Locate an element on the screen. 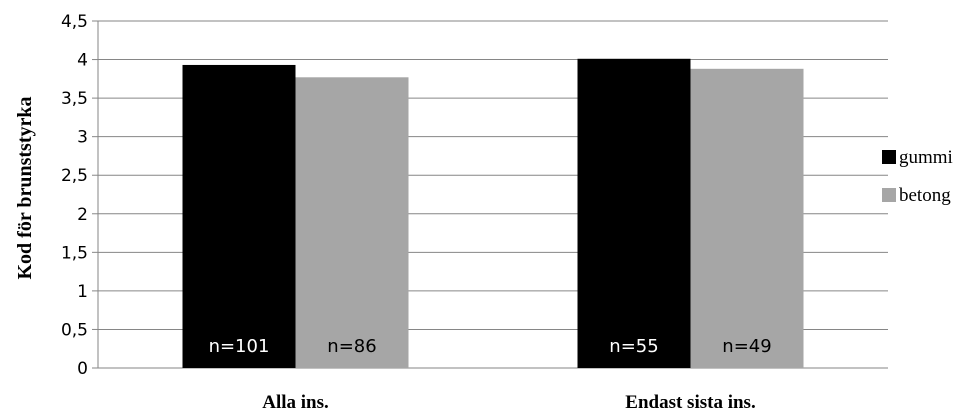 The image size is (976, 412). y-tick-label: 0,5 is located at coordinates (74, 330).